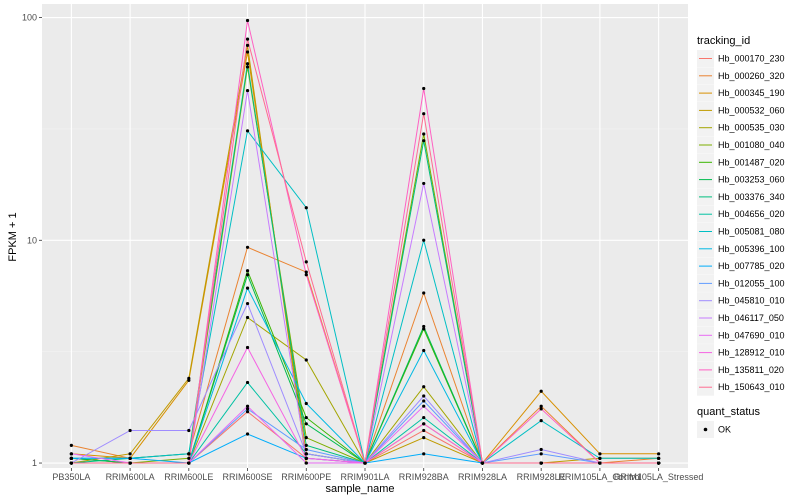  I want to click on legend-title-tracking: tracking_id, so click(723, 41).